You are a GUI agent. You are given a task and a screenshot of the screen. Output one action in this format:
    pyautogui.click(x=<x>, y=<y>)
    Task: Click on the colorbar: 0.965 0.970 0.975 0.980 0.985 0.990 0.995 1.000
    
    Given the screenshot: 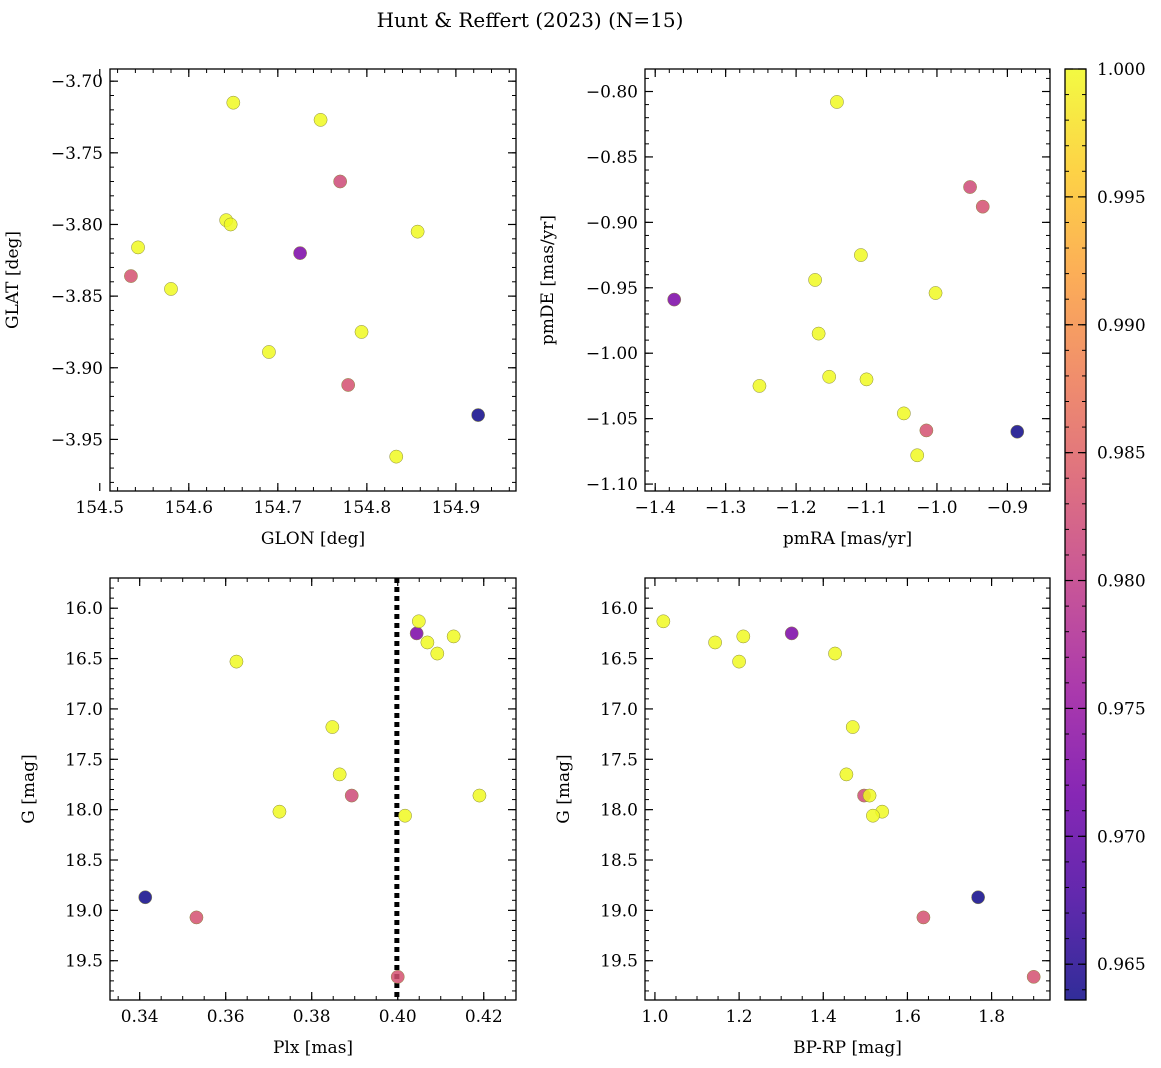 What is the action you would take?
    pyautogui.click(x=1105, y=530)
    